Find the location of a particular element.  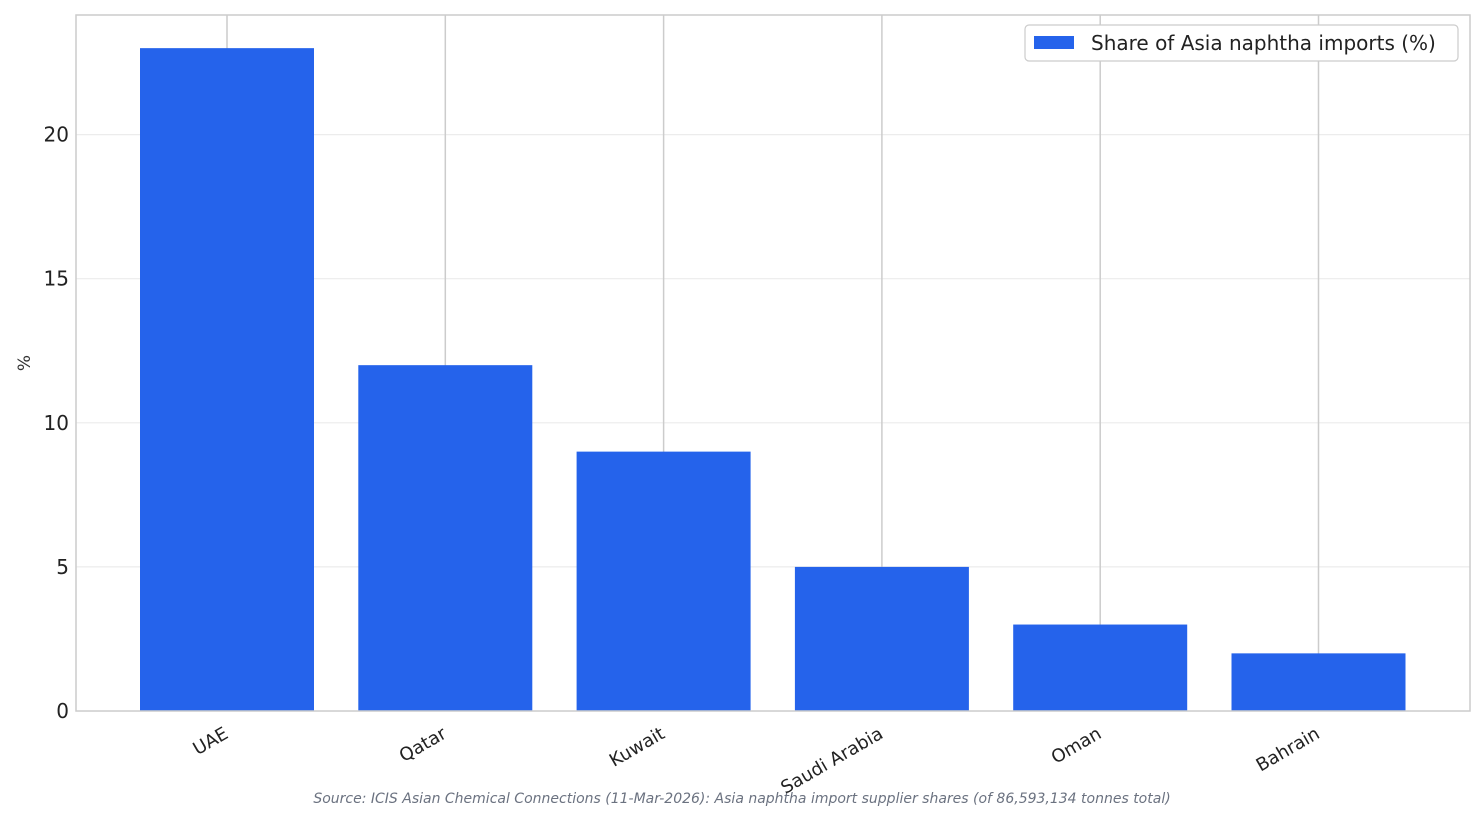

bar-bahrain is located at coordinates (1318, 682).